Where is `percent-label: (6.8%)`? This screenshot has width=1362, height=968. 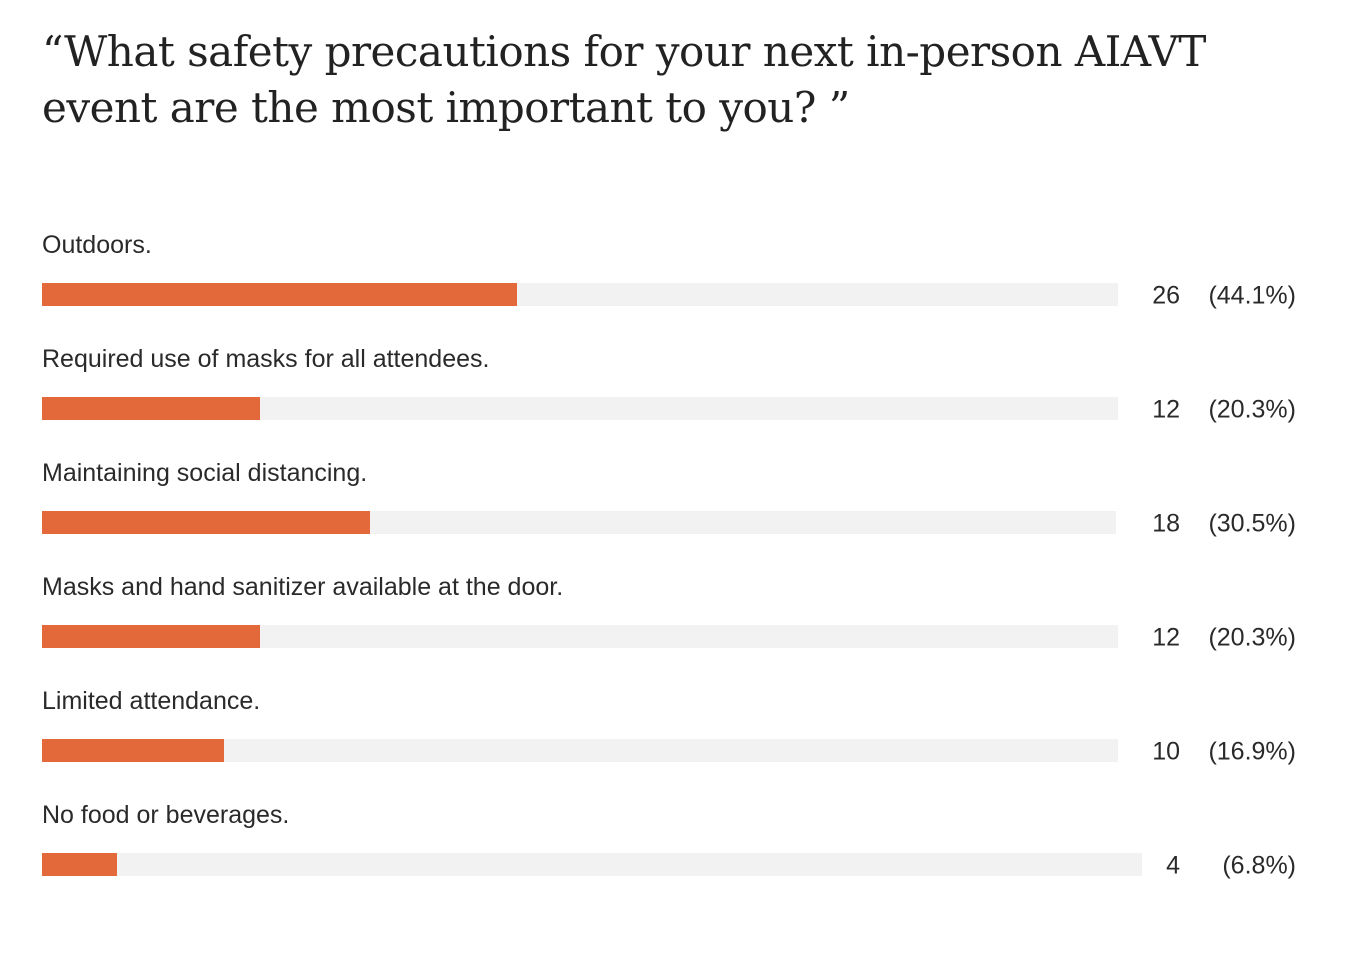 percent-label: (6.8%) is located at coordinates (1259, 866).